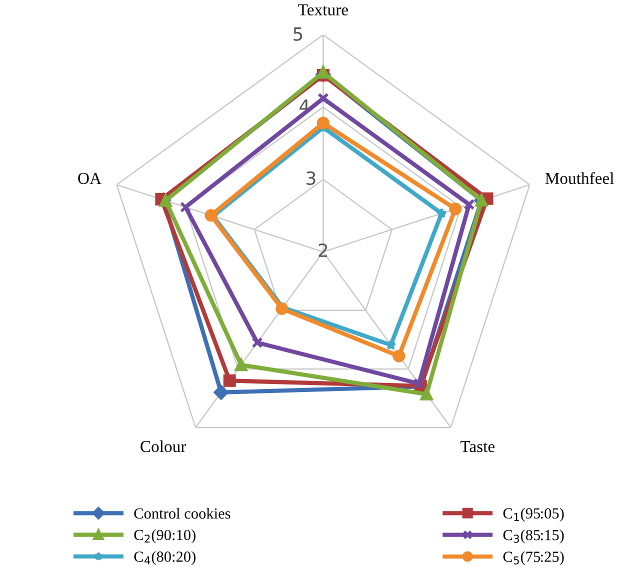 The image size is (640, 579). Describe the element at coordinates (533, 558) in the screenshot. I see `legend-label: C$_{5}$(75:25)` at that location.